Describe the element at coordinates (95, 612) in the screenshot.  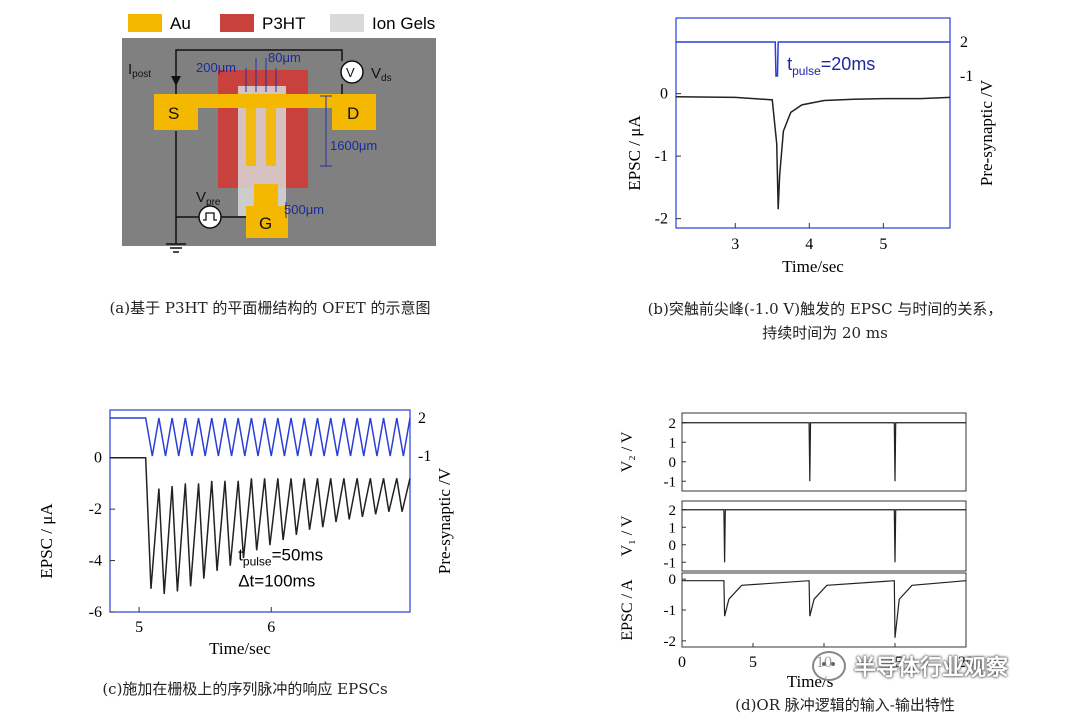
I see `y-tick-label: -6` at that location.